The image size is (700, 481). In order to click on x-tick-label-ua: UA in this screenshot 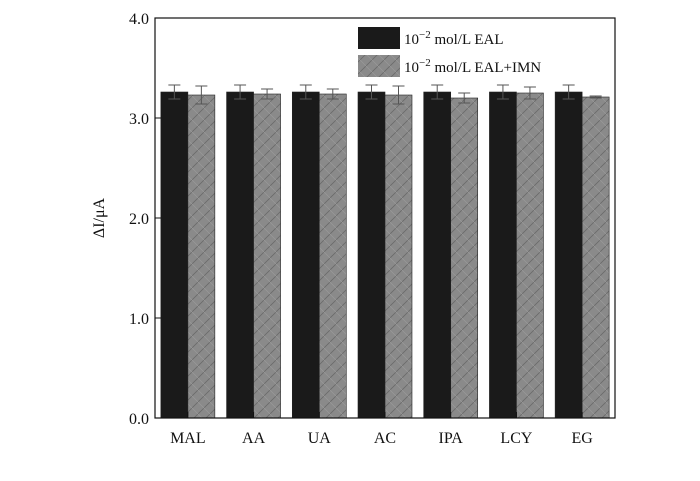, I will do `click(320, 438)`.